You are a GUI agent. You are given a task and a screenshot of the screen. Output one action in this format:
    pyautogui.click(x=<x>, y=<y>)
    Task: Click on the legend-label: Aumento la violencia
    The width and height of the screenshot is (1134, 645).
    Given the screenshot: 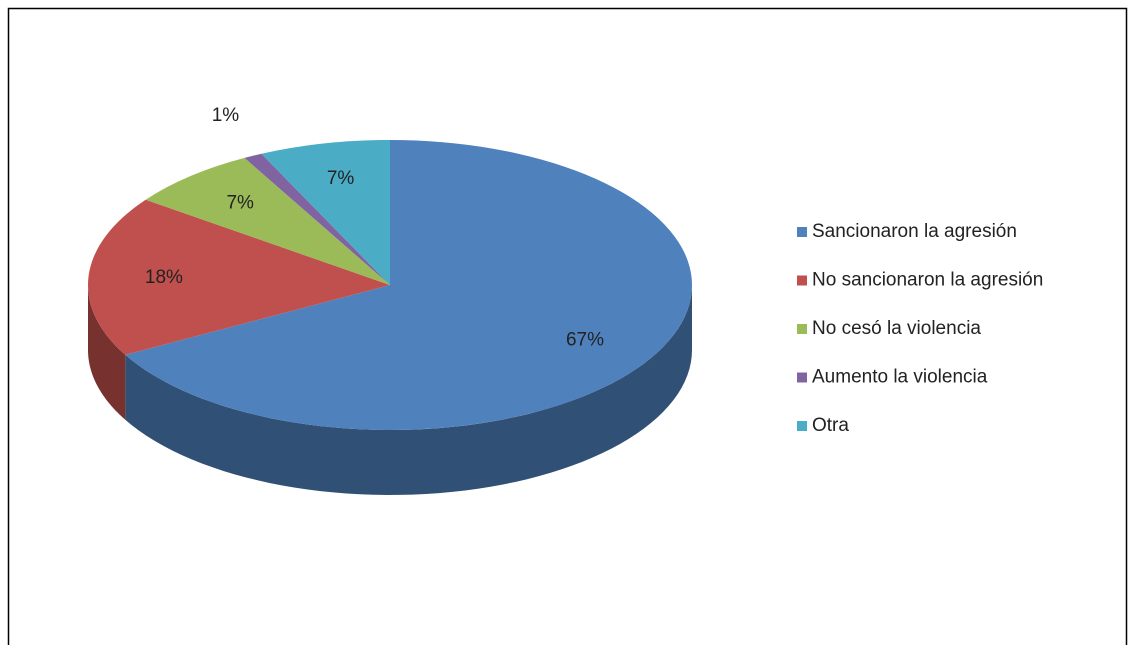 What is the action you would take?
    pyautogui.click(x=900, y=377)
    